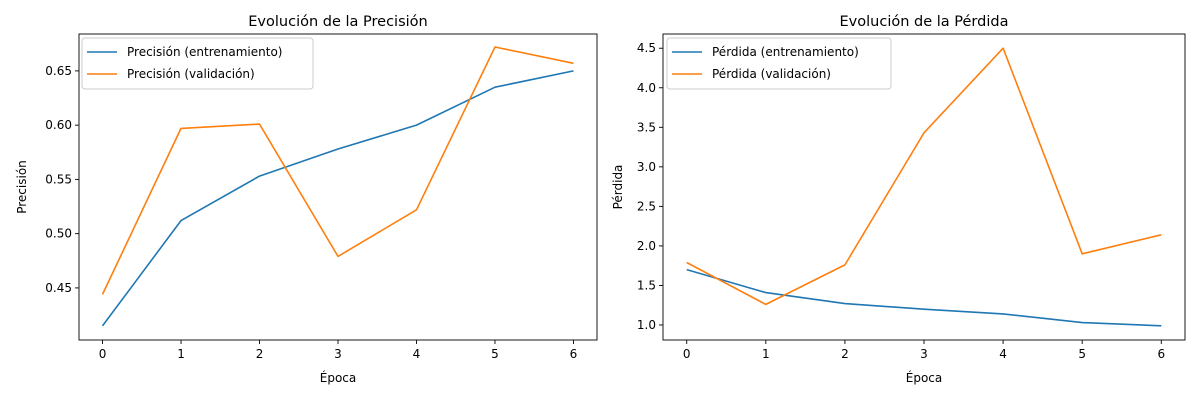  Describe the element at coordinates (618, 187) in the screenshot. I see `y-axis-label: Pérdida` at that location.